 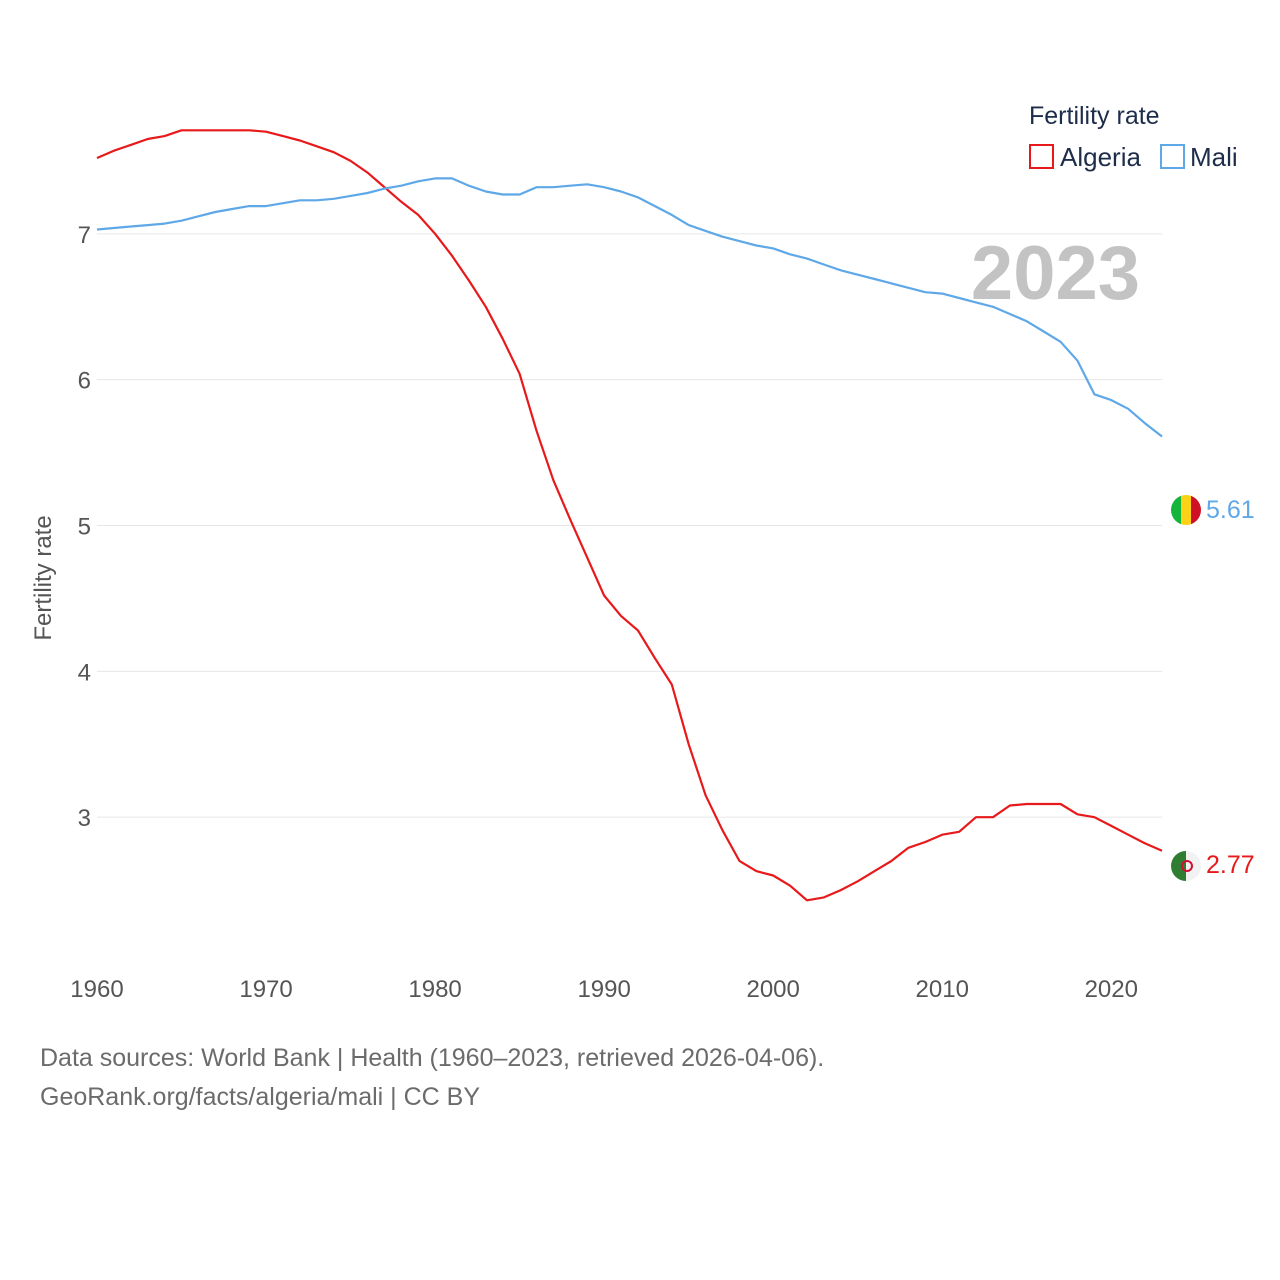 What do you see at coordinates (84, 818) in the screenshot?
I see `y-tick-label: 3` at bounding box center [84, 818].